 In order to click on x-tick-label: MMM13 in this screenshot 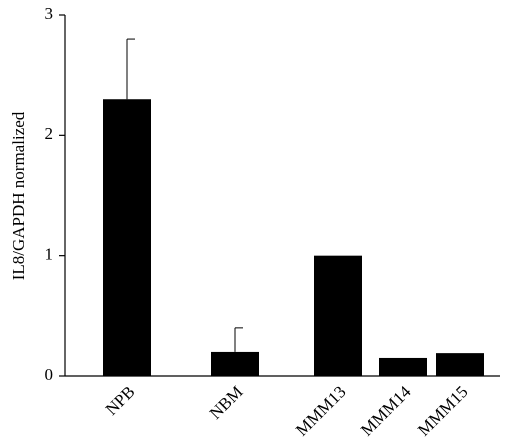, I will do `click(321, 411)`.